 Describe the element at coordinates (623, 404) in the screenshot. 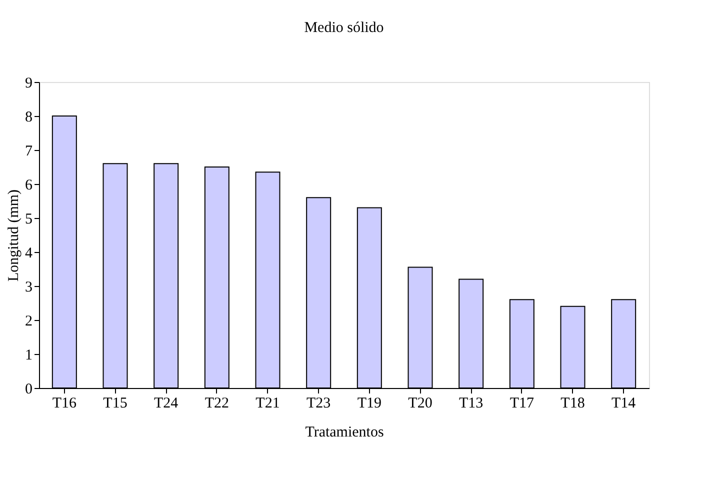

I see `x-tick-label: T14` at that location.